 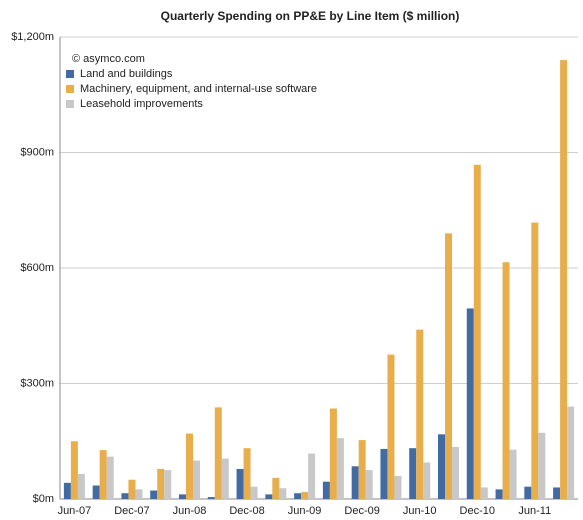 What do you see at coordinates (108, 59) in the screenshot?
I see `annotation: © asymco.com` at bounding box center [108, 59].